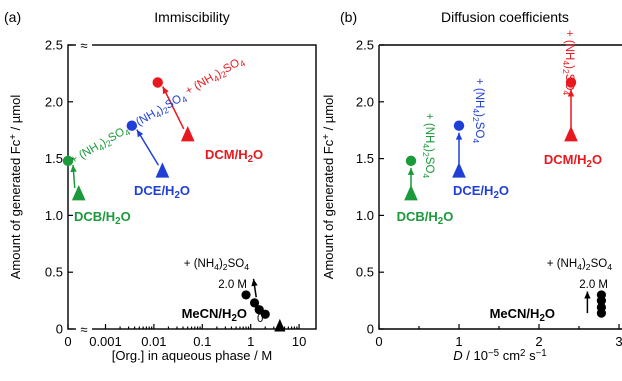 This screenshot has height=381, width=622. What do you see at coordinates (12, 17) in the screenshot?
I see `panel-label-a: (a)` at bounding box center [12, 17].